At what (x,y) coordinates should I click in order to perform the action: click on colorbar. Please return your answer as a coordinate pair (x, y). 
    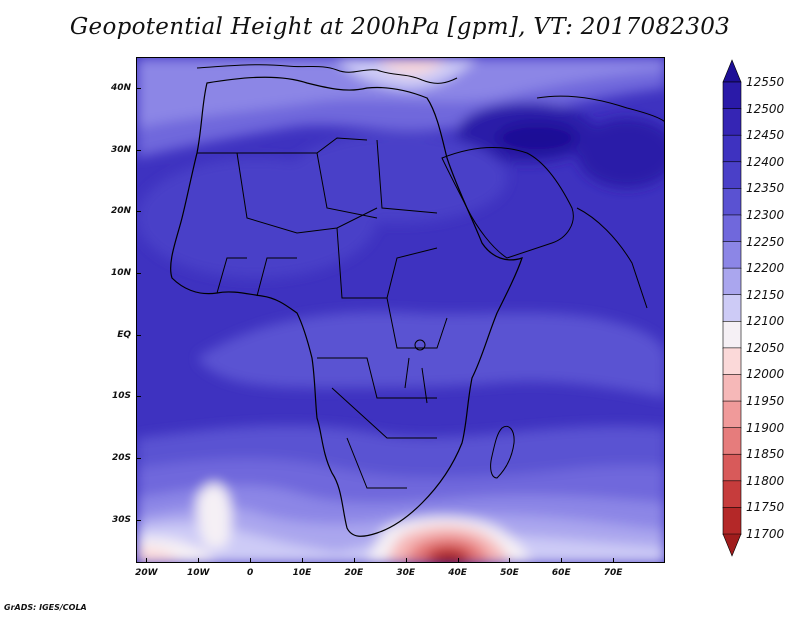
    Looking at the image, I should click on (732, 308).